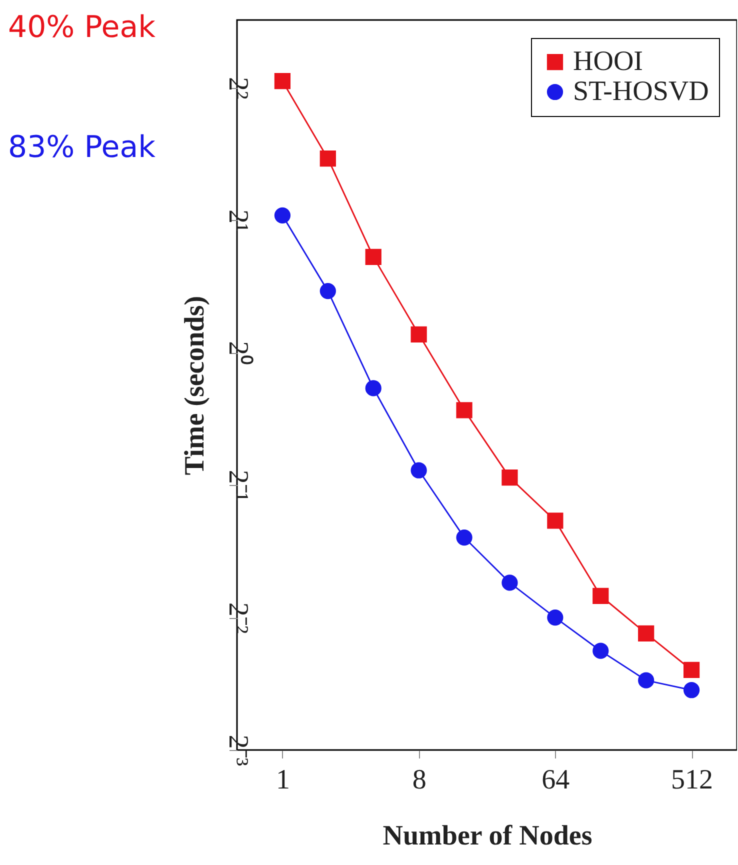  What do you see at coordinates (82, 147) in the screenshot?
I see `text: 83% Peak` at bounding box center [82, 147].